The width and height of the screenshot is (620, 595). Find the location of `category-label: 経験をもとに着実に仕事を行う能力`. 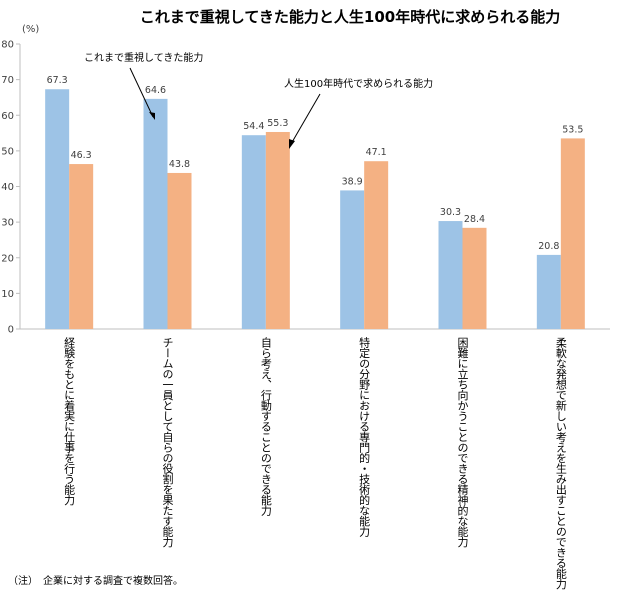

category-label: 経験をもとに着実に仕事を行う能力 is located at coordinates (69, 421).